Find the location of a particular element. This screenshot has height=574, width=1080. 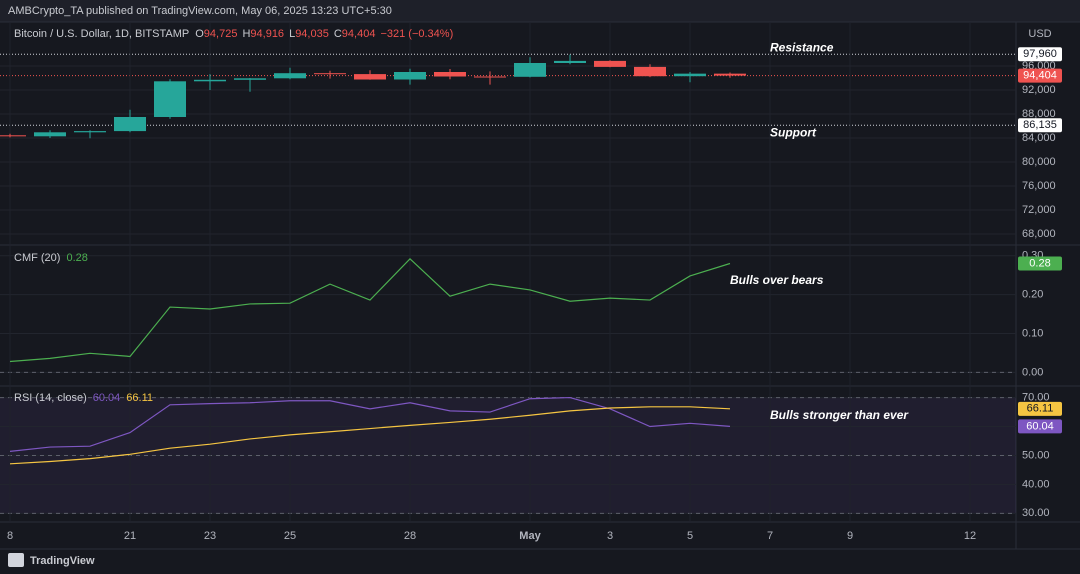

indicator-legend: RSI (14, close) 60.04 66.11 is located at coordinates (83, 398).